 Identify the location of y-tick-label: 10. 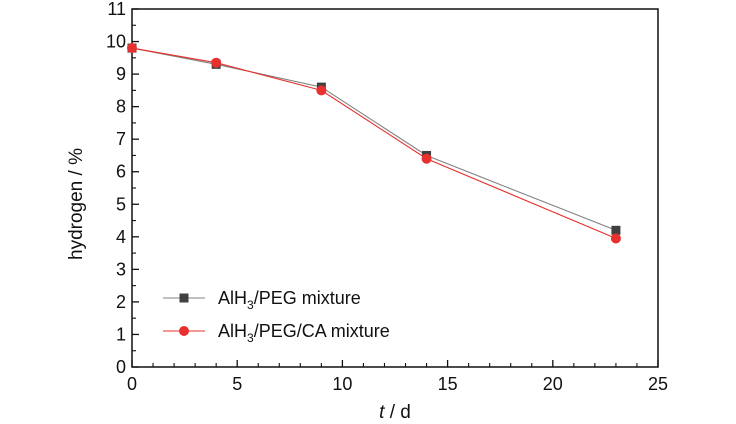
(116, 42).